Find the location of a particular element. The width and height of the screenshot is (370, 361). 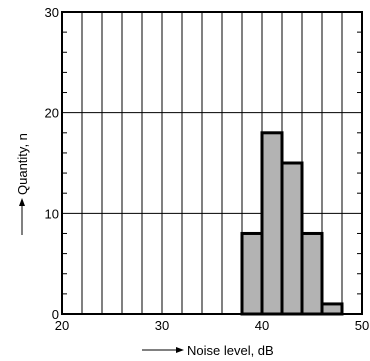

y-tick-label: 10 is located at coordinates (52, 213).